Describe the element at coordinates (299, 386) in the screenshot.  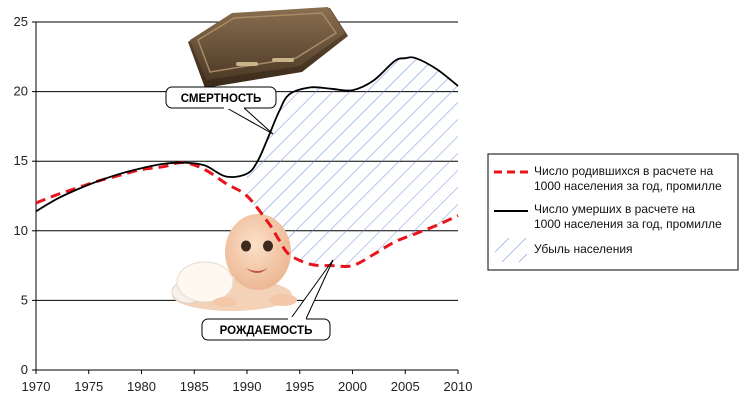
I see `x-tick-label: 1995` at that location.